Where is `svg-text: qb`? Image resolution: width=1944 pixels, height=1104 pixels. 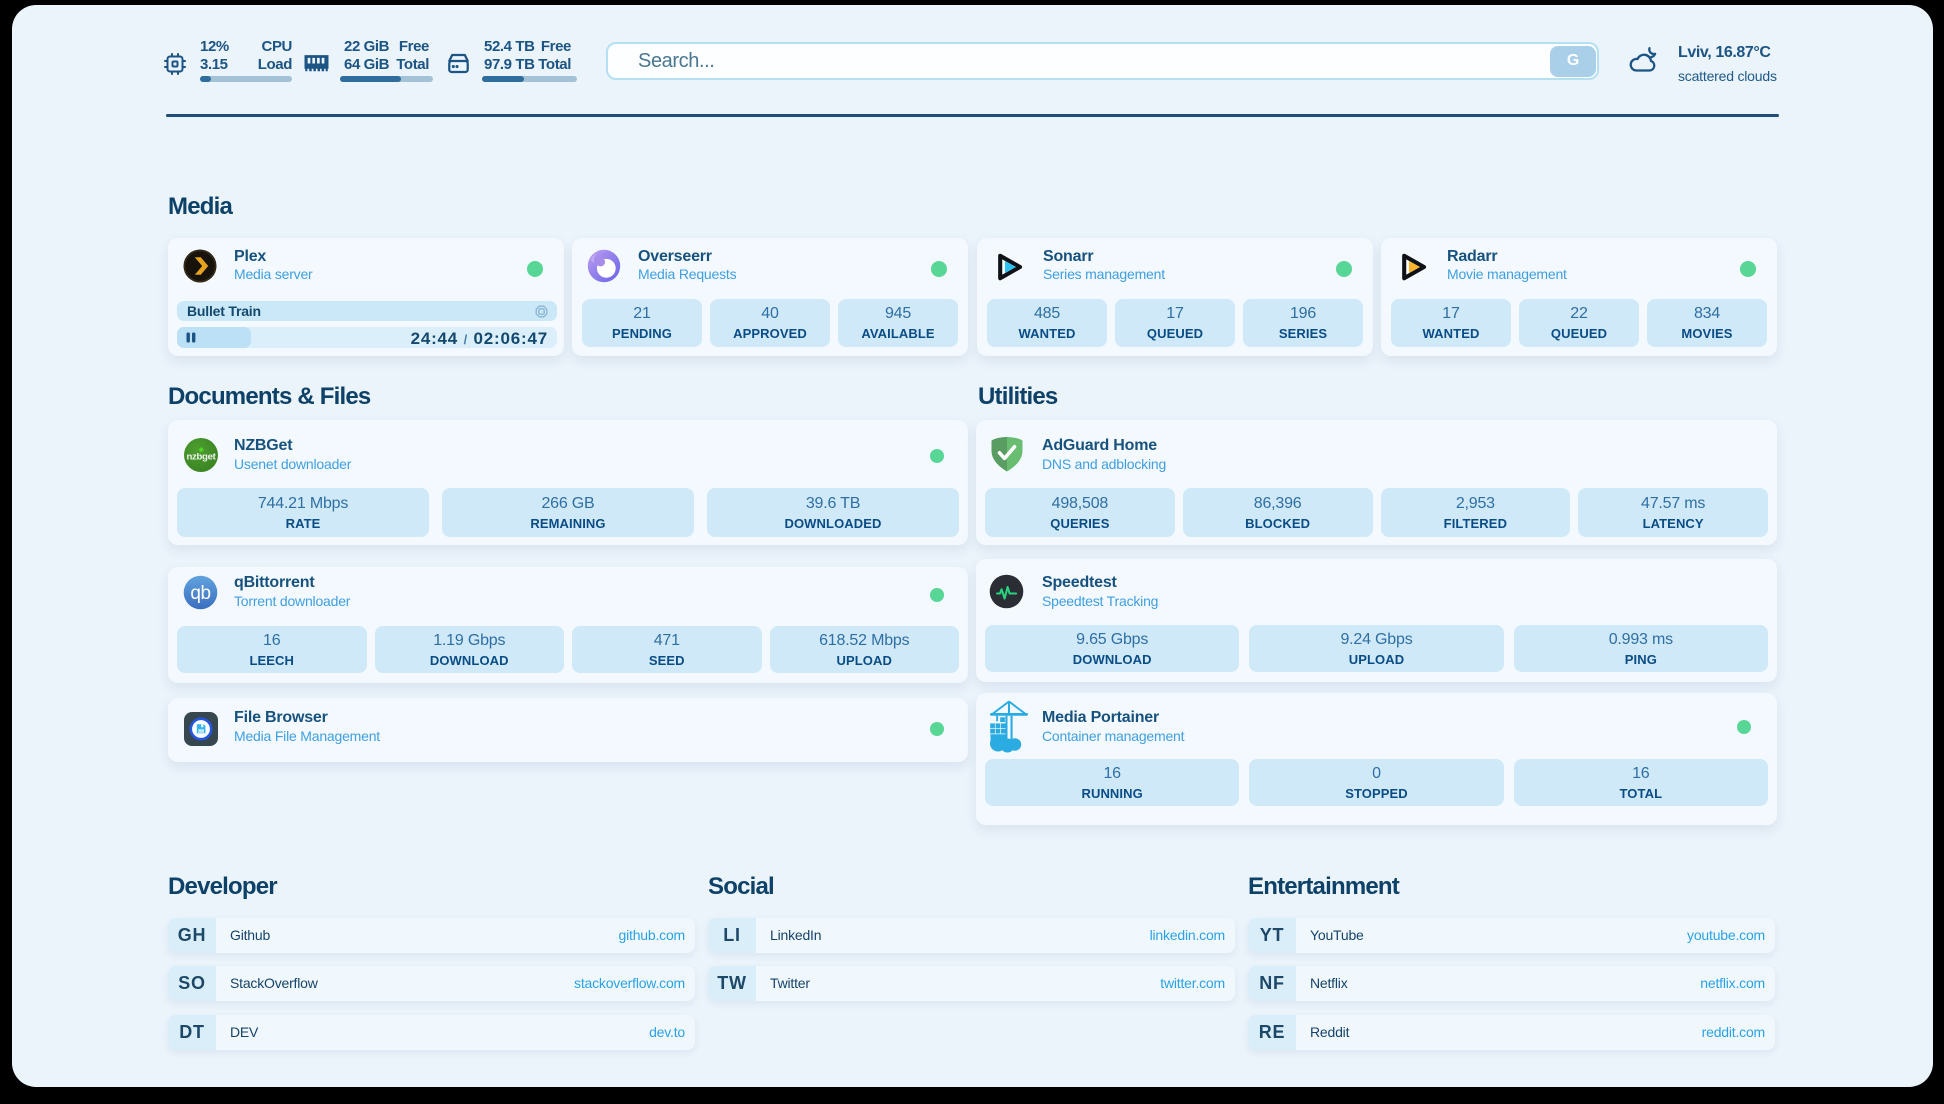
svg-text: qb is located at coordinates (200, 593).